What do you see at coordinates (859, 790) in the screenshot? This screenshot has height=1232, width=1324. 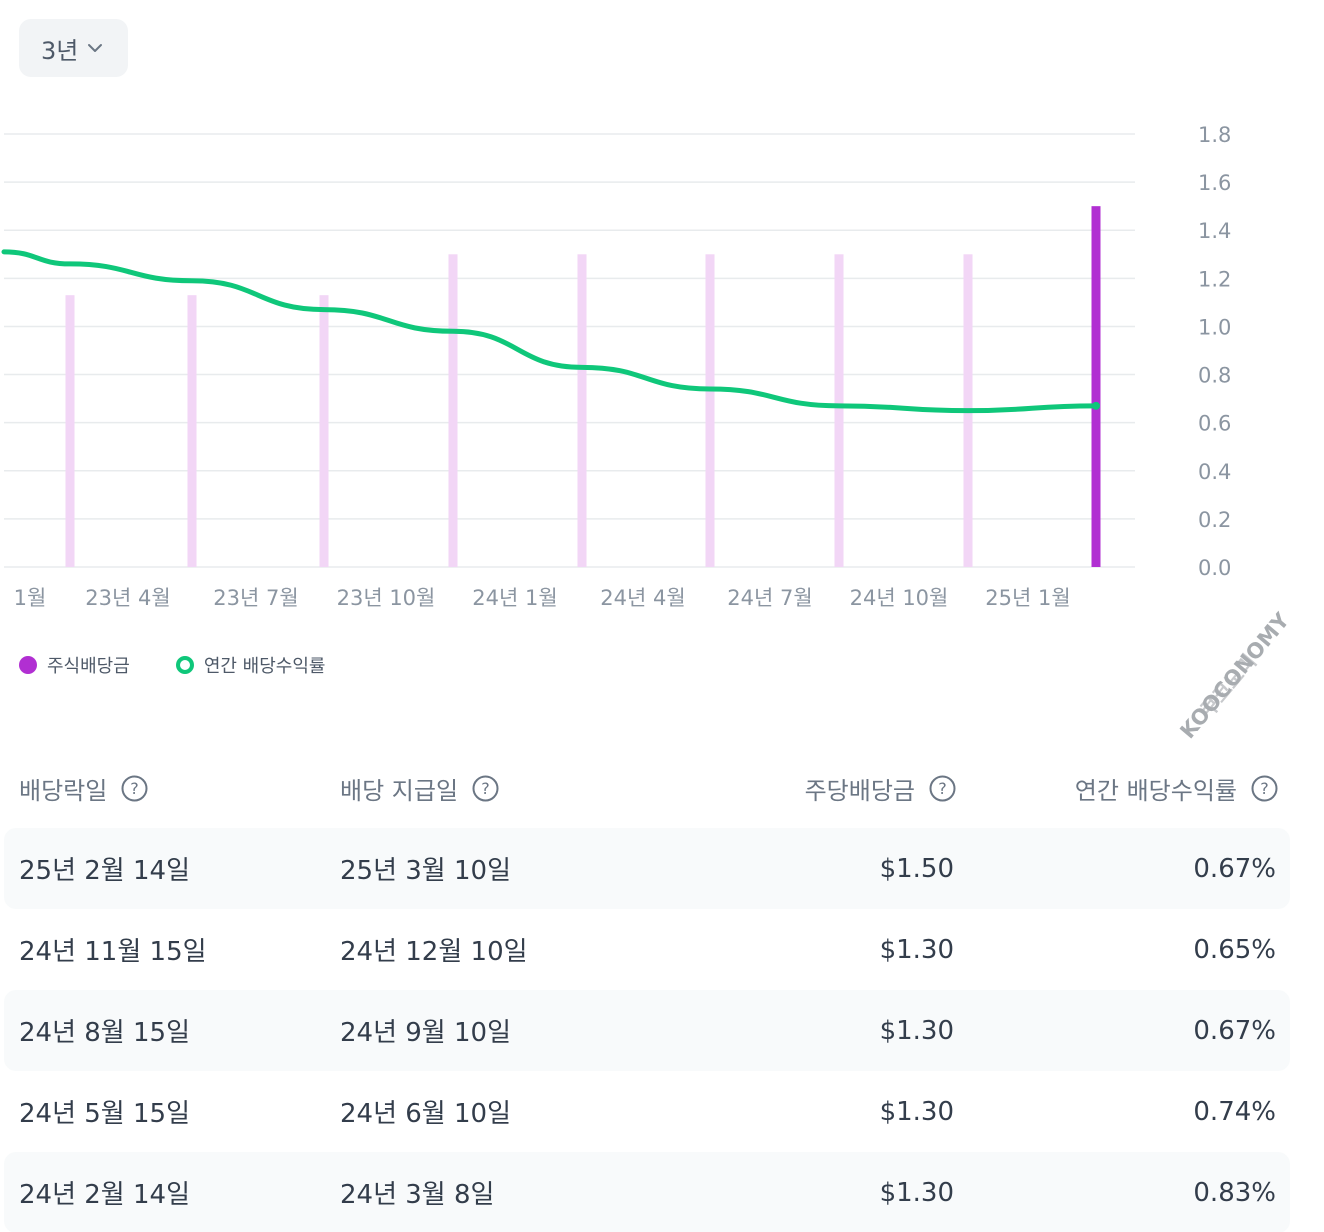 I see `header-amount-label: 주당배당금` at bounding box center [859, 790].